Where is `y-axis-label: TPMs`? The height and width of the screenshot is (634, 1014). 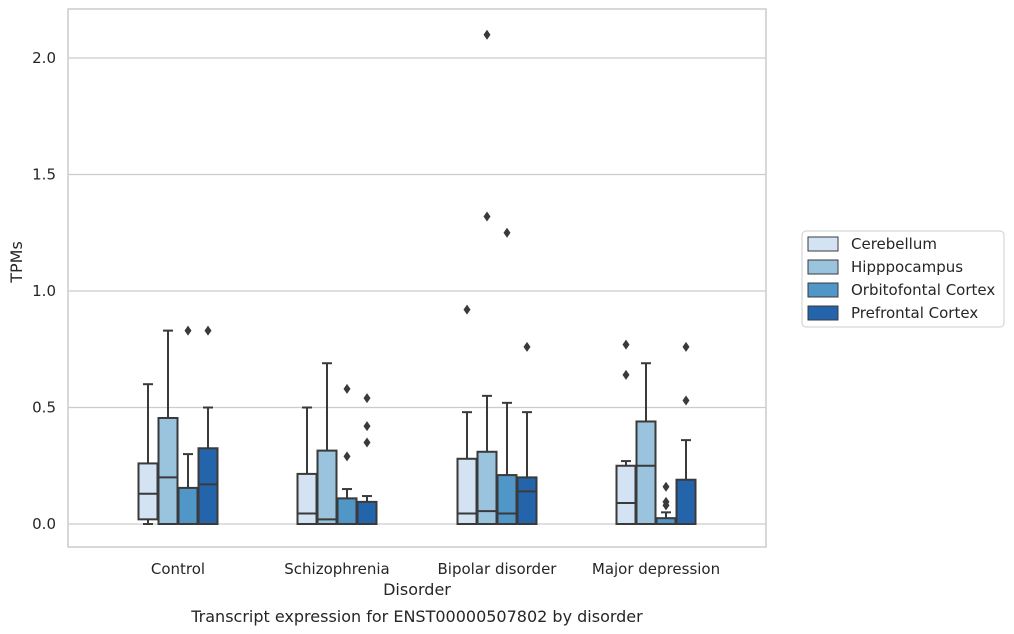
y-axis-label: TPMs is located at coordinates (16, 262).